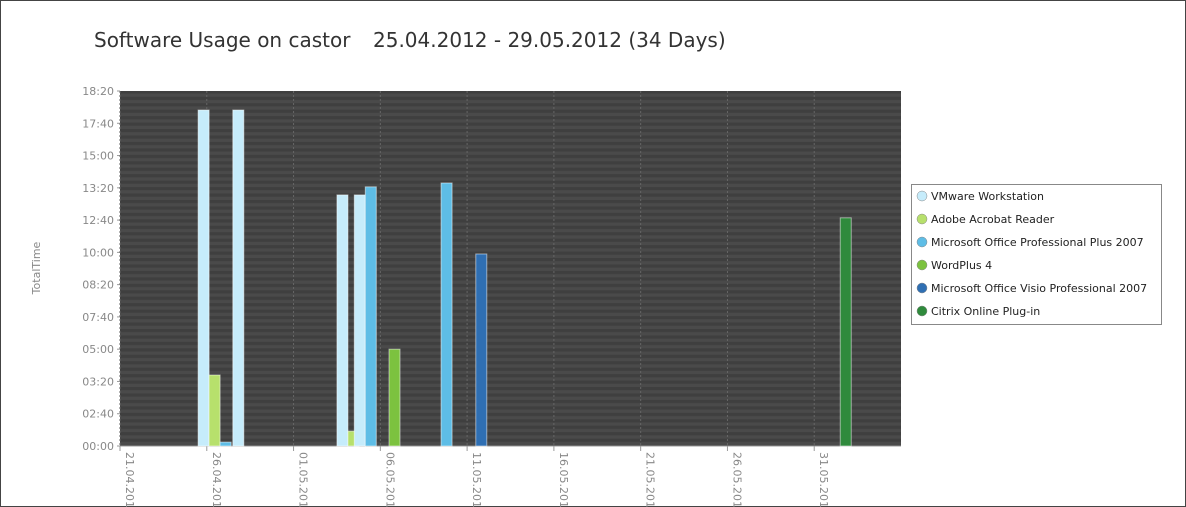 This screenshot has width=1186, height=507. What do you see at coordinates (98, 285) in the screenshot?
I see `y-tick-label: 08:20` at bounding box center [98, 285].